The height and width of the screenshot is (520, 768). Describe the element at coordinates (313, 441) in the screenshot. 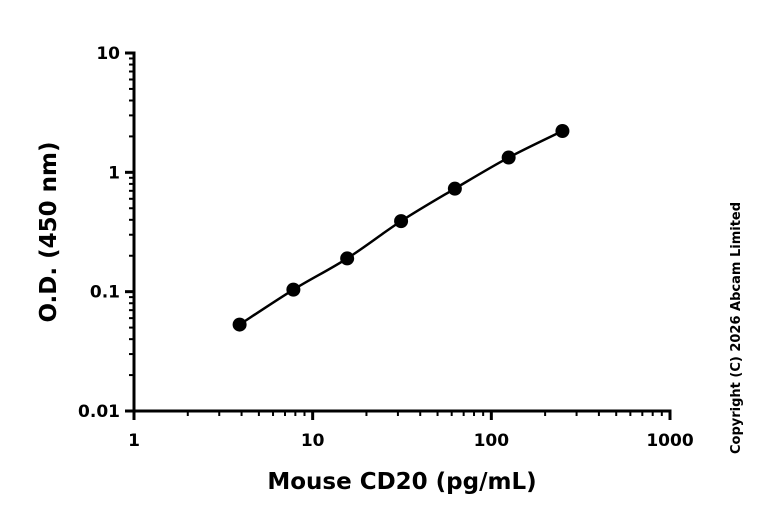

I see `x-tick-label: 10` at that location.